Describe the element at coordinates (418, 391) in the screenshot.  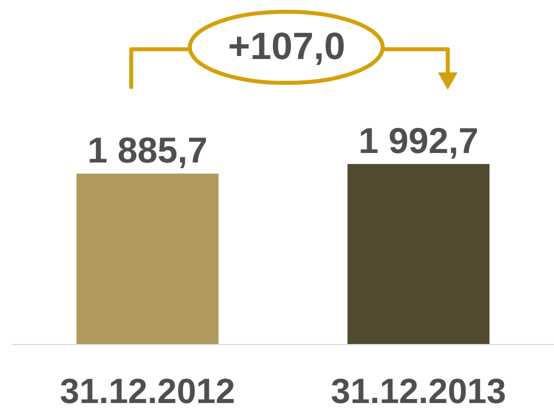
I see `x-tick-label: 31.12.2013` at that location.